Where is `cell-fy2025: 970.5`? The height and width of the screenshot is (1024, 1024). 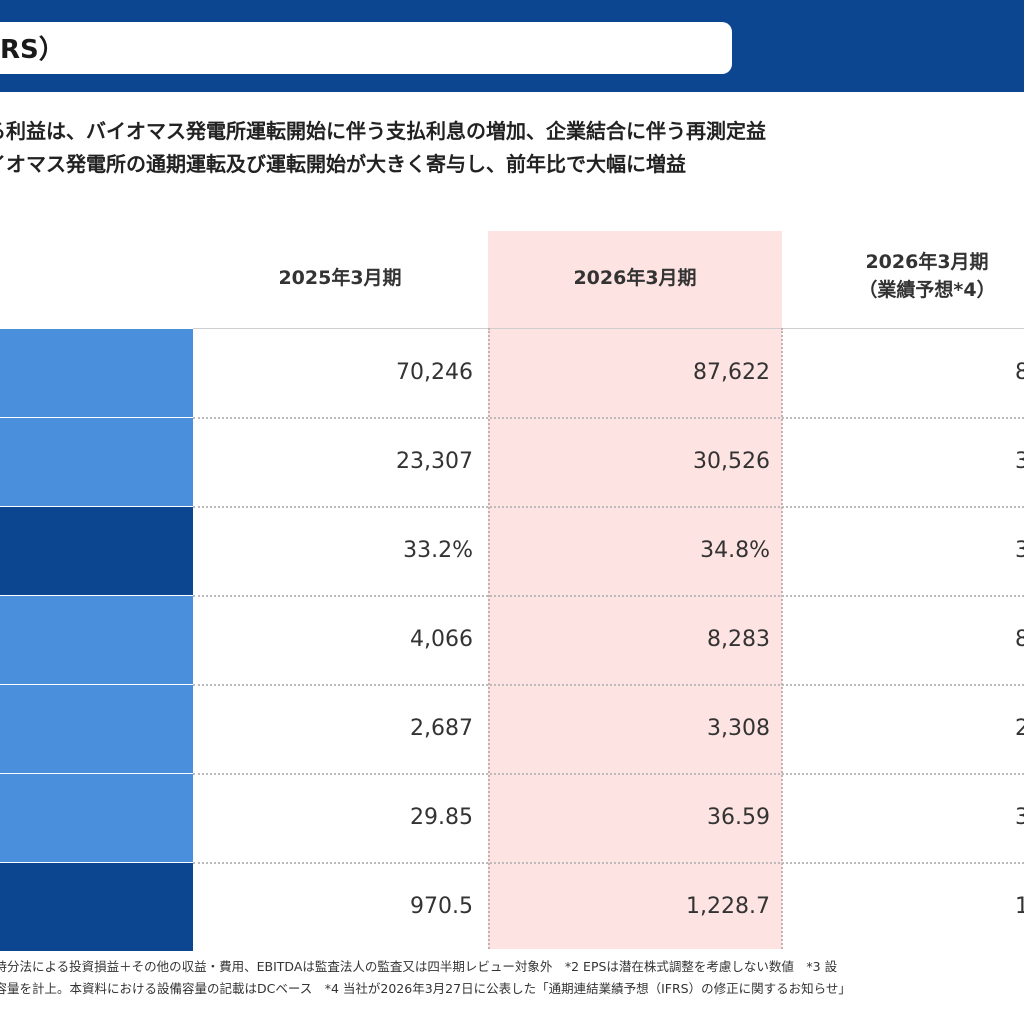
cell-fy2025: 970.5 is located at coordinates (441, 906).